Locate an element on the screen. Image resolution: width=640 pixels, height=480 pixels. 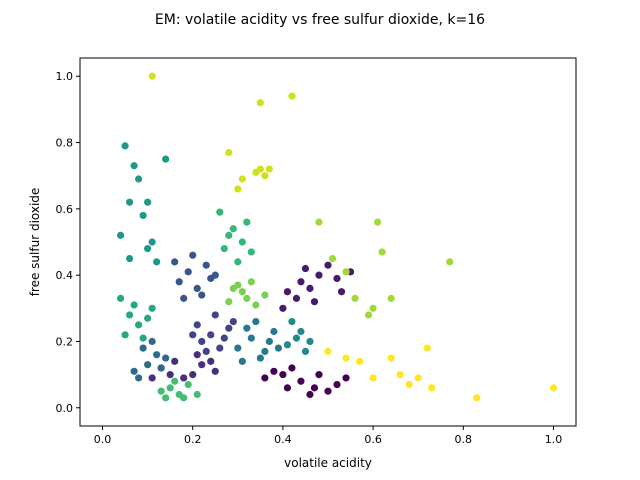
x-tick-label: 0.4 is located at coordinates (283, 439).